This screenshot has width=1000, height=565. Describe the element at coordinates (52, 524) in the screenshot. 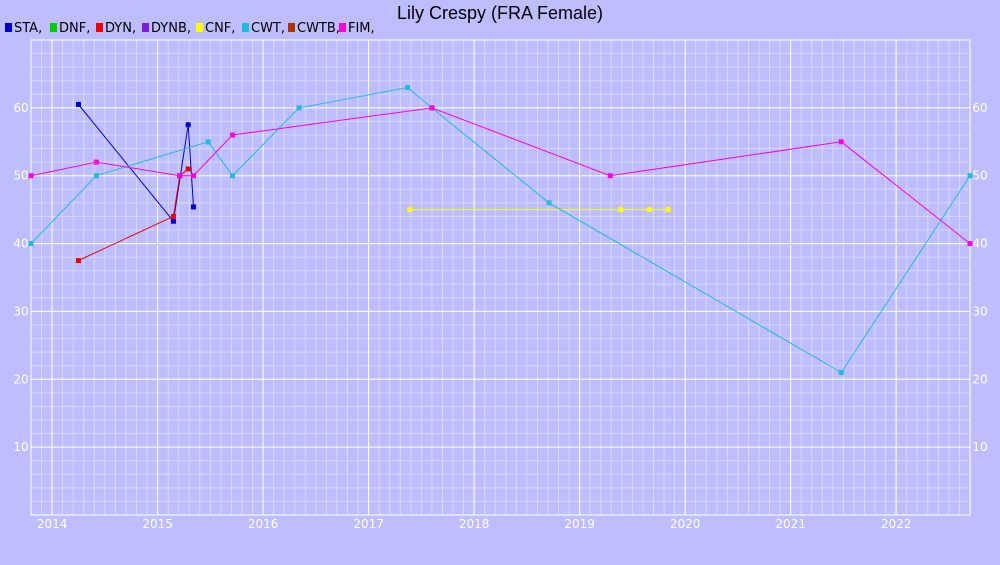

I see `x-tick-label: 2014` at that location.